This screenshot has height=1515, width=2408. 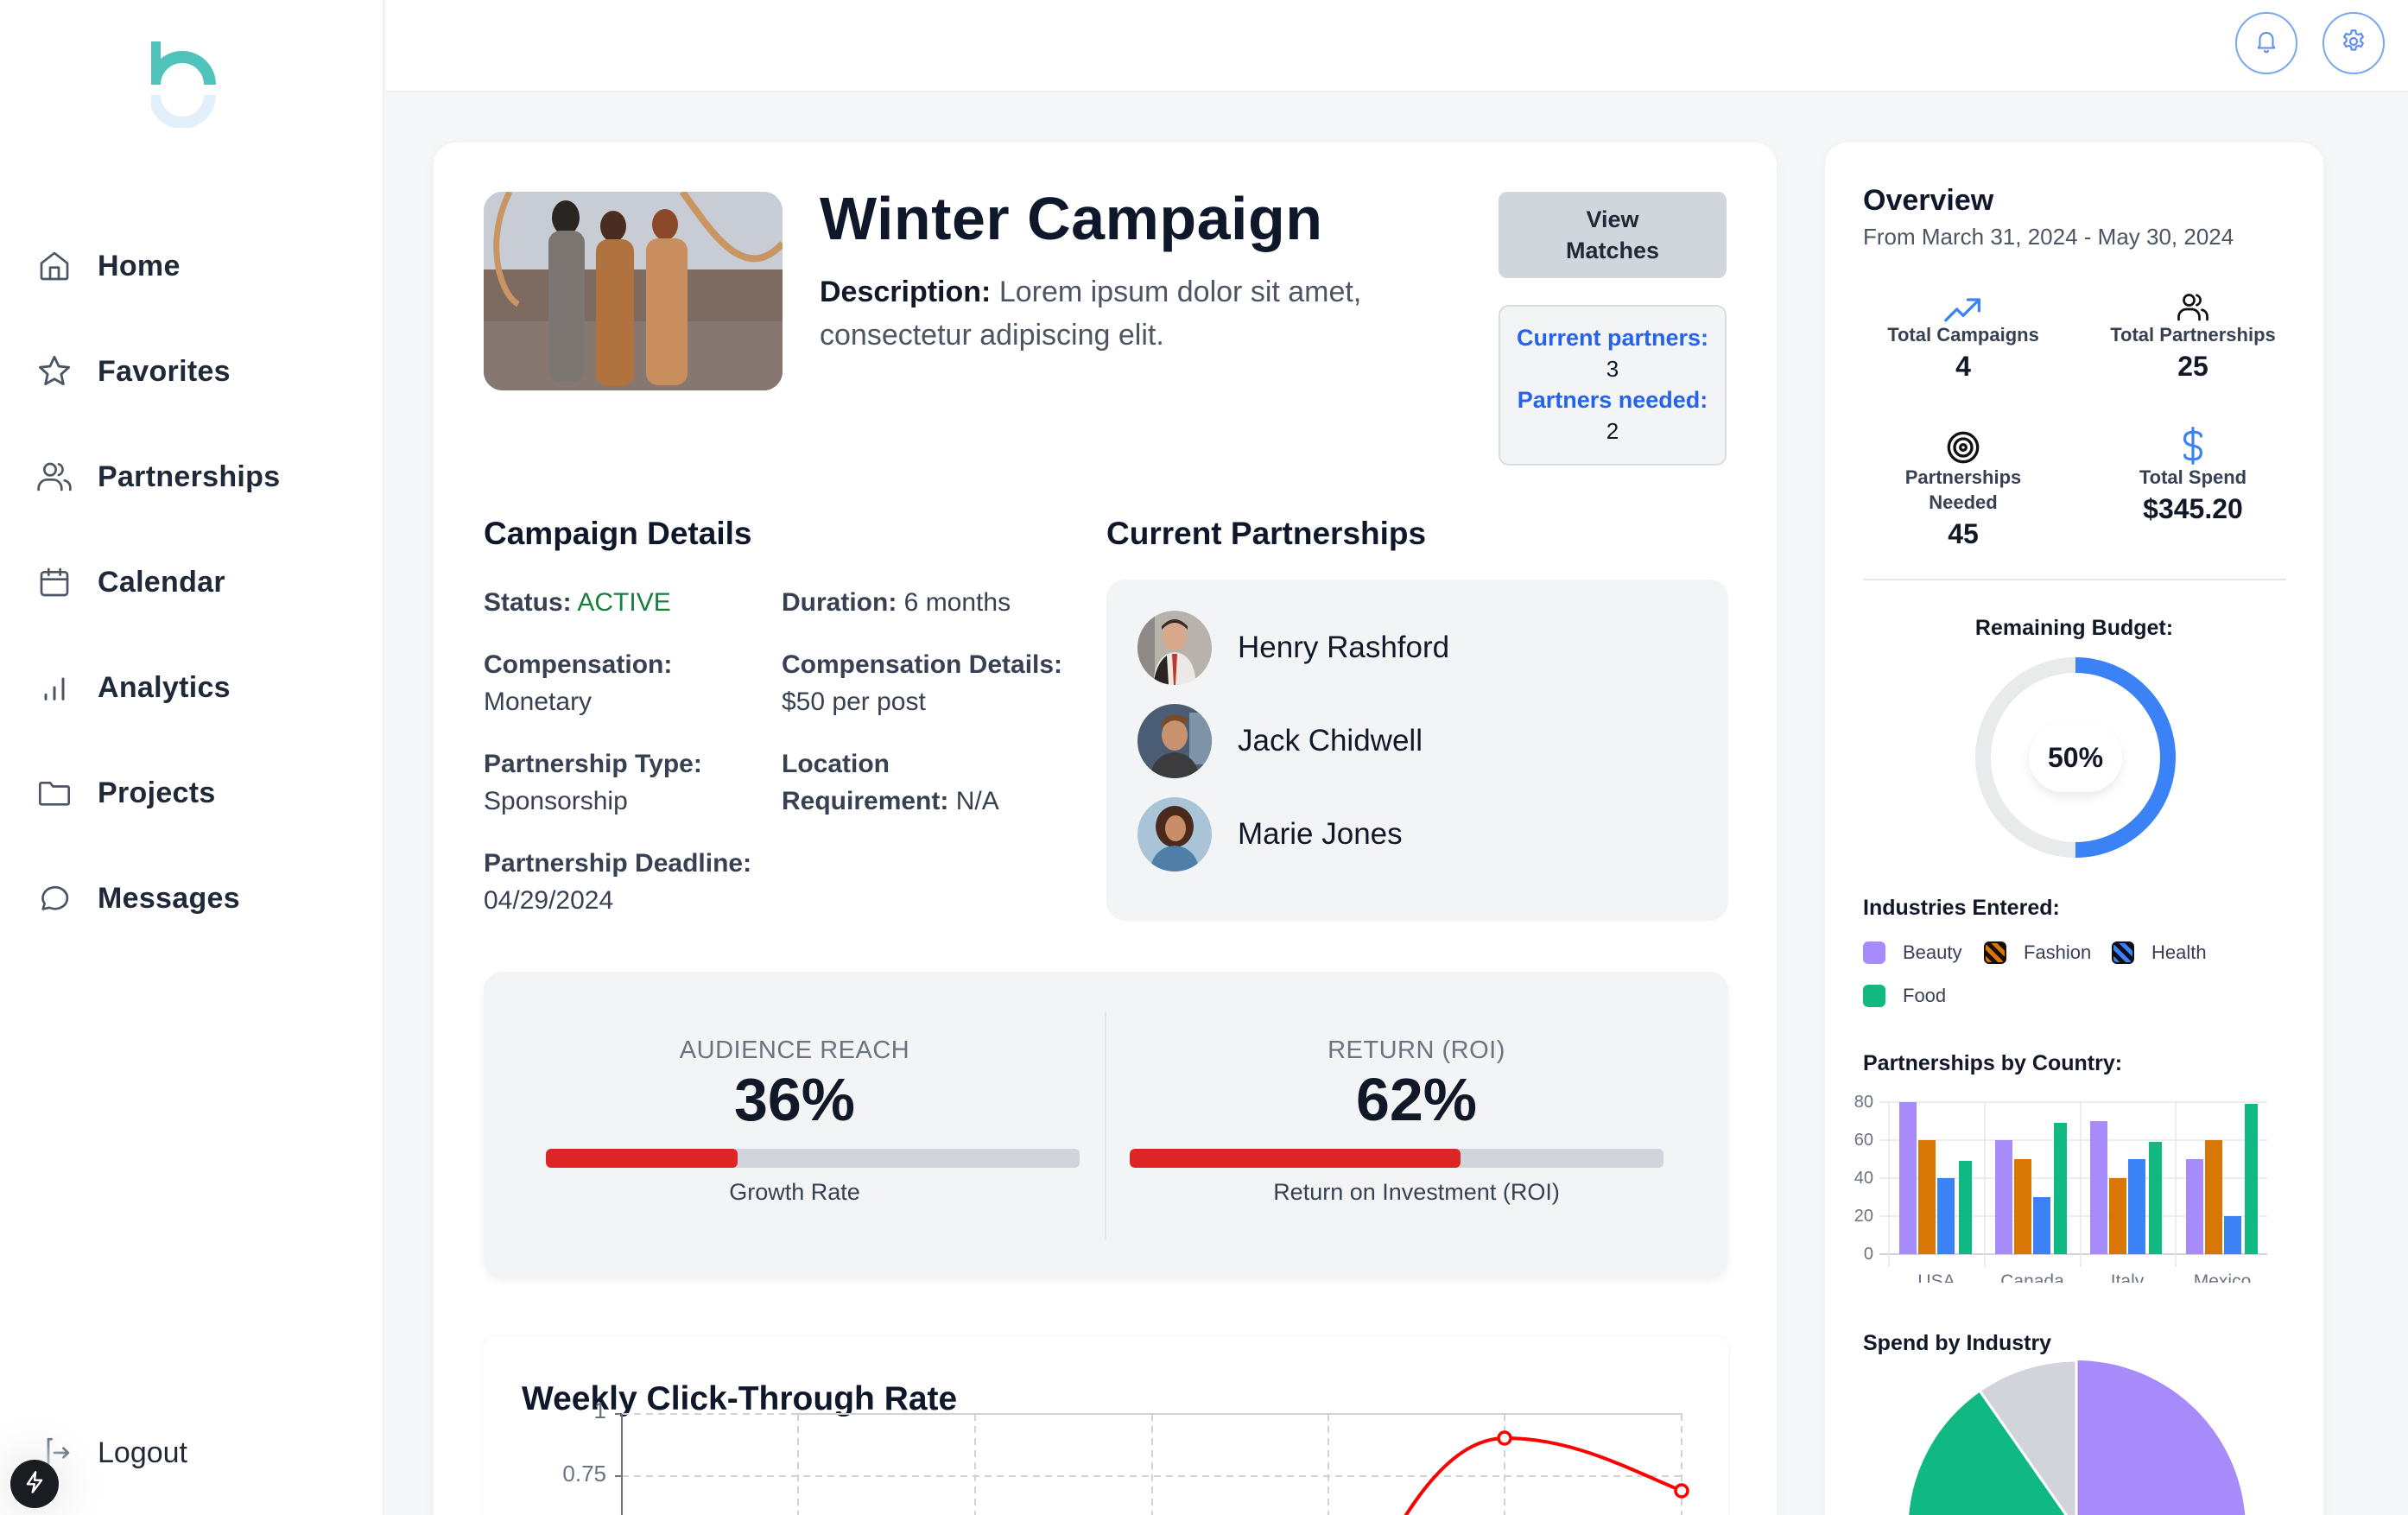 I want to click on list-item: Marie Jones, so click(x=1270, y=834).